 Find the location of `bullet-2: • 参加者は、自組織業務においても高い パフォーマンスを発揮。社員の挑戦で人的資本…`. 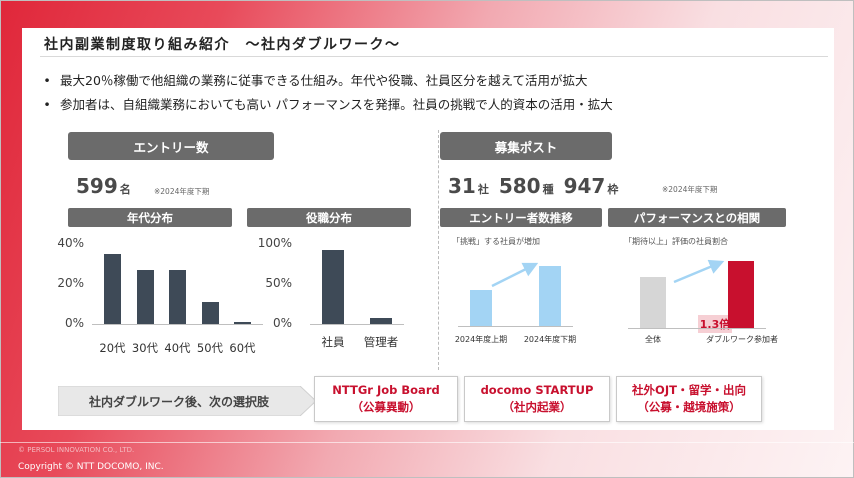

bullet-2: • 参加者は、自組織業務においても高い パフォーマンスを発揮。社員の挑戦で人的資本… is located at coordinates (323, 103).